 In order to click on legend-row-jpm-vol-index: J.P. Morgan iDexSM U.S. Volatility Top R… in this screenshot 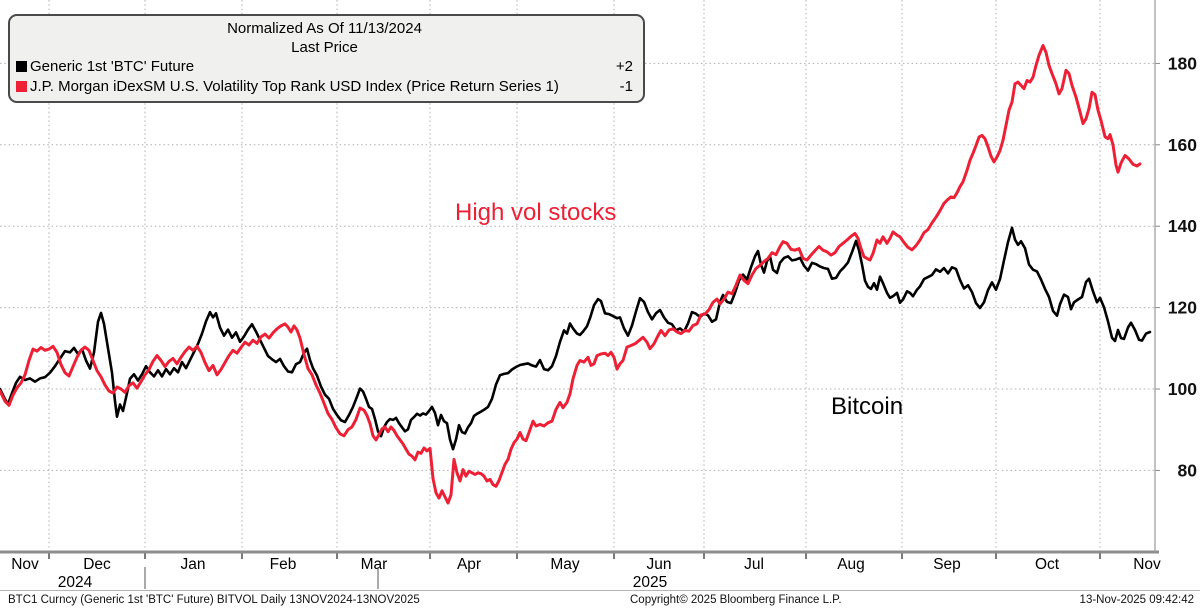, I will do `click(324, 87)`.